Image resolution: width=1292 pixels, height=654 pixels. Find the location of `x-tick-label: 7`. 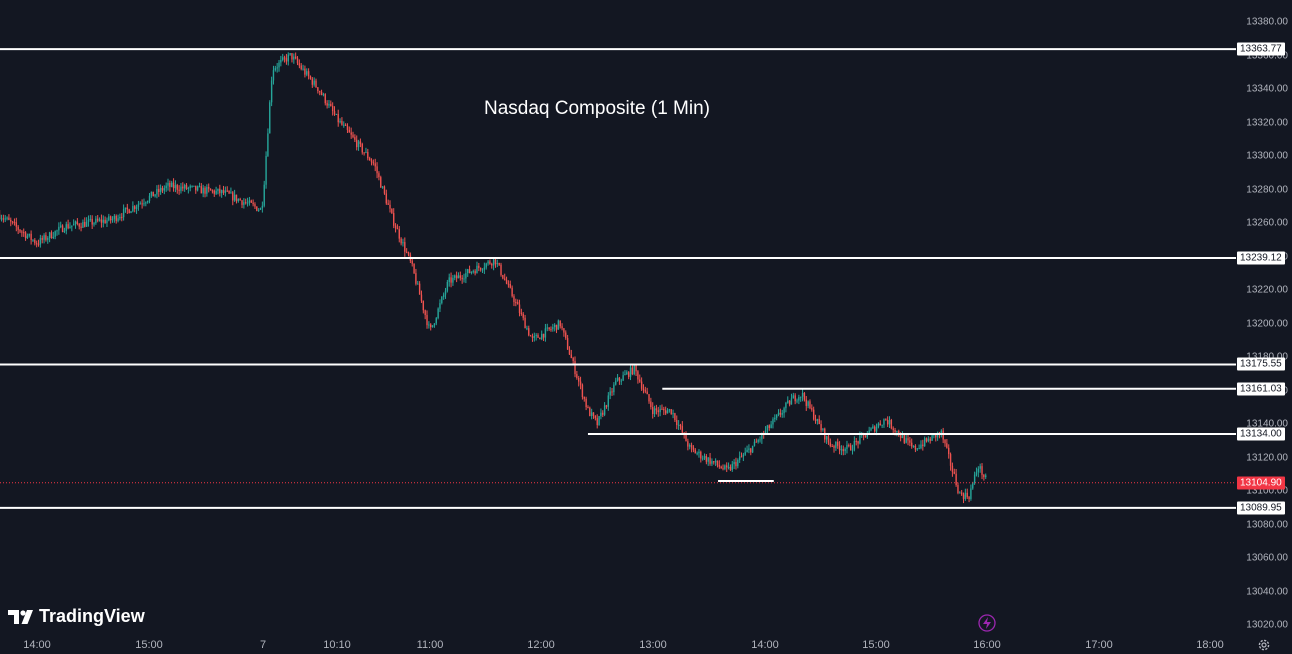

x-tick-label: 7 is located at coordinates (263, 645).